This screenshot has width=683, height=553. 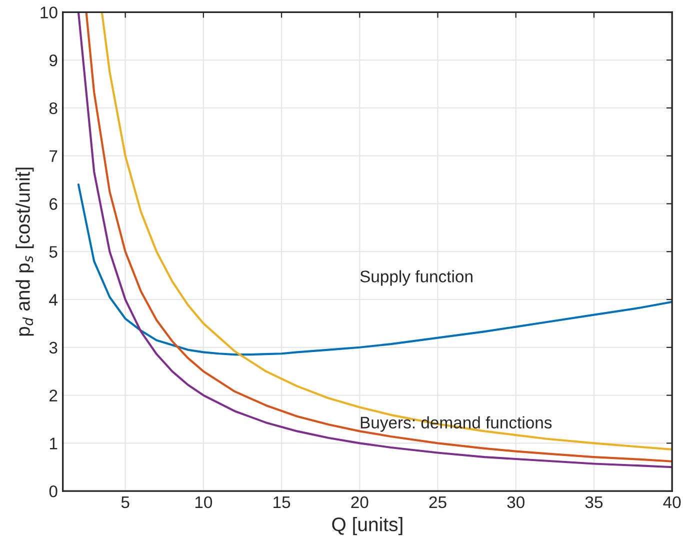 What do you see at coordinates (53, 252) in the screenshot?
I see `y-tick-label: 5` at bounding box center [53, 252].